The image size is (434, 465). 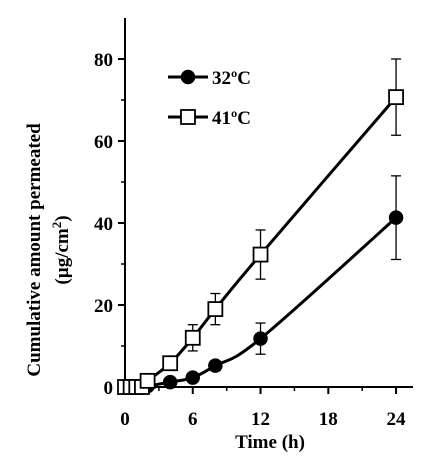 What do you see at coordinates (270, 442) in the screenshot?
I see `x-axis-title: Time (h)` at bounding box center [270, 442].